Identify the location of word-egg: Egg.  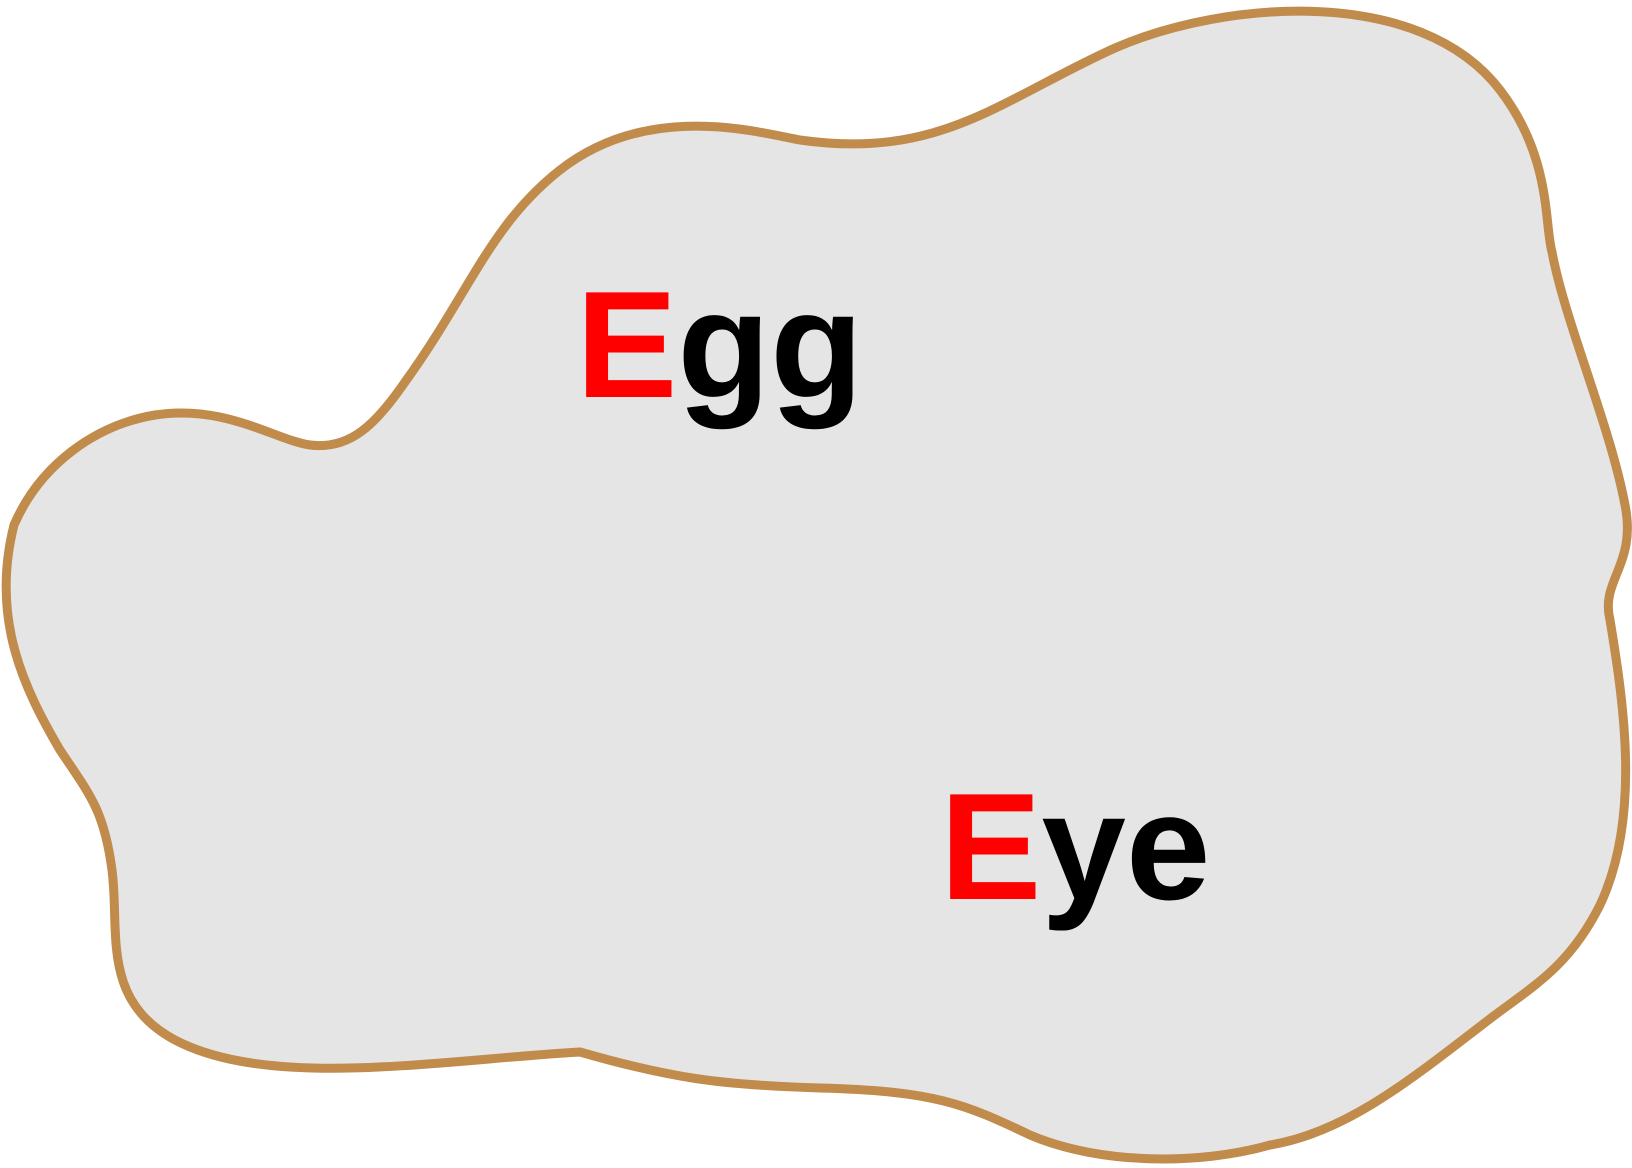
(719, 345).